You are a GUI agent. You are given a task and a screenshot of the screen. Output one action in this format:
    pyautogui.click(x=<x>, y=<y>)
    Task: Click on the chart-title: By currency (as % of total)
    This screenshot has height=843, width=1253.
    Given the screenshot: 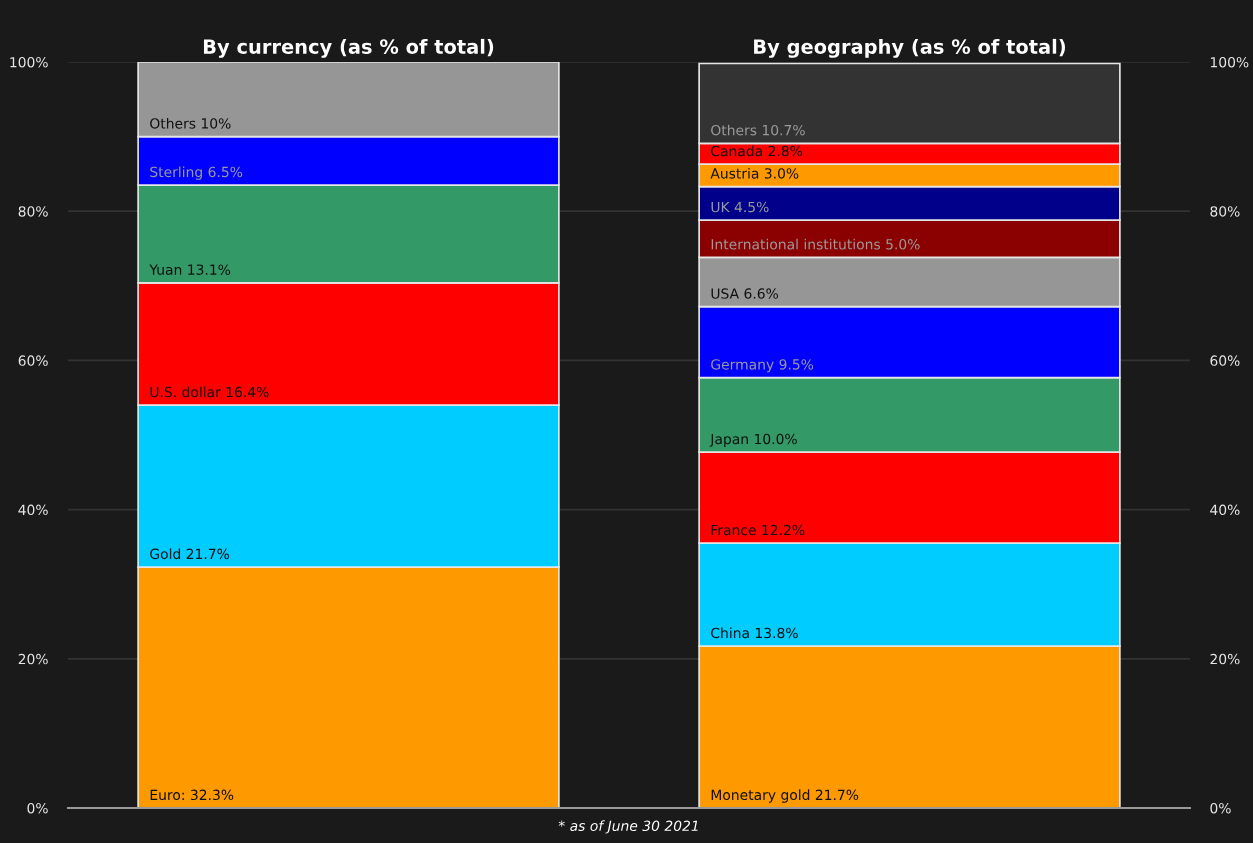 What is the action you would take?
    pyautogui.click(x=348, y=48)
    